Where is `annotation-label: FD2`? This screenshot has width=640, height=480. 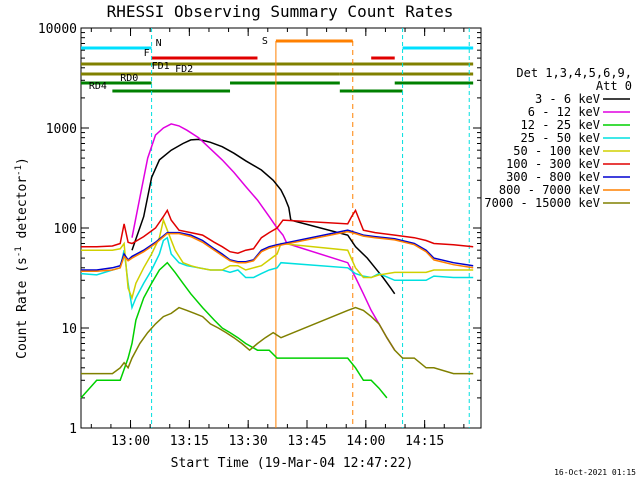 annotation-label: FD2 is located at coordinates (184, 69).